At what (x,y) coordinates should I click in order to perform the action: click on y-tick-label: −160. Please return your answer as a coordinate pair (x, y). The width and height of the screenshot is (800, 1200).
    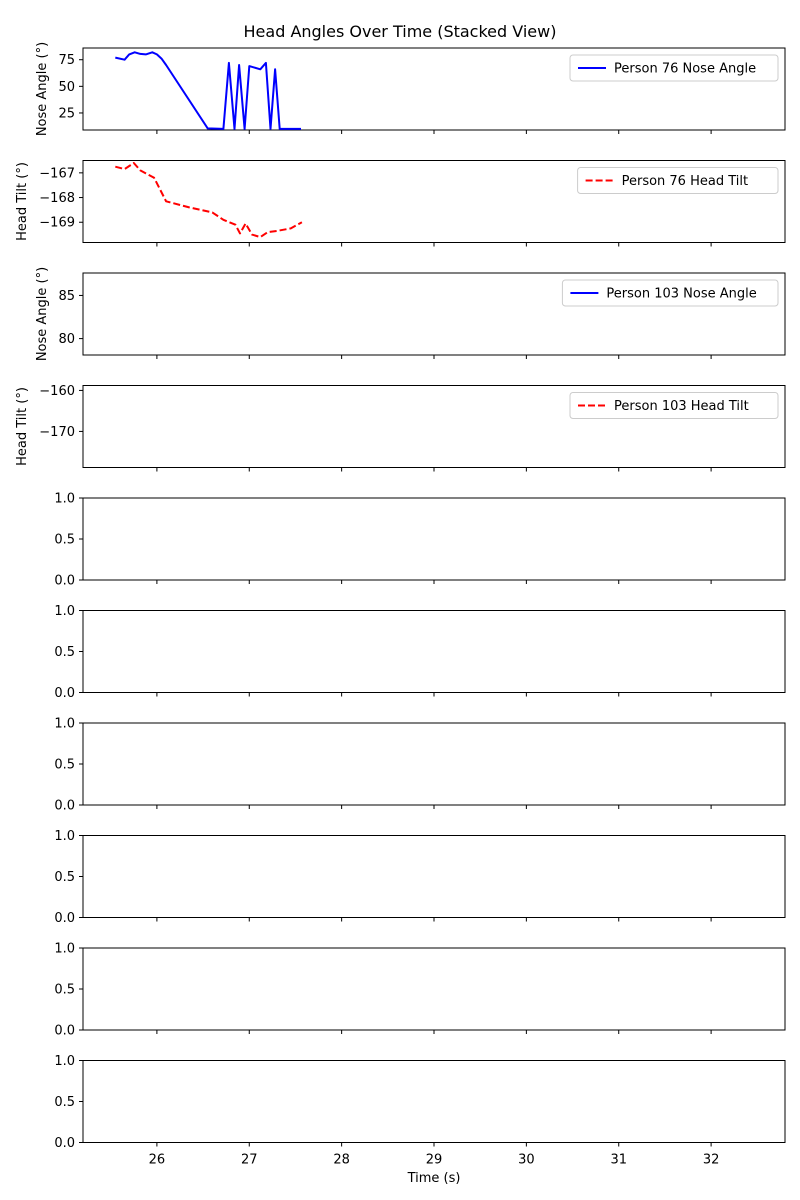
    Looking at the image, I should click on (57, 391).